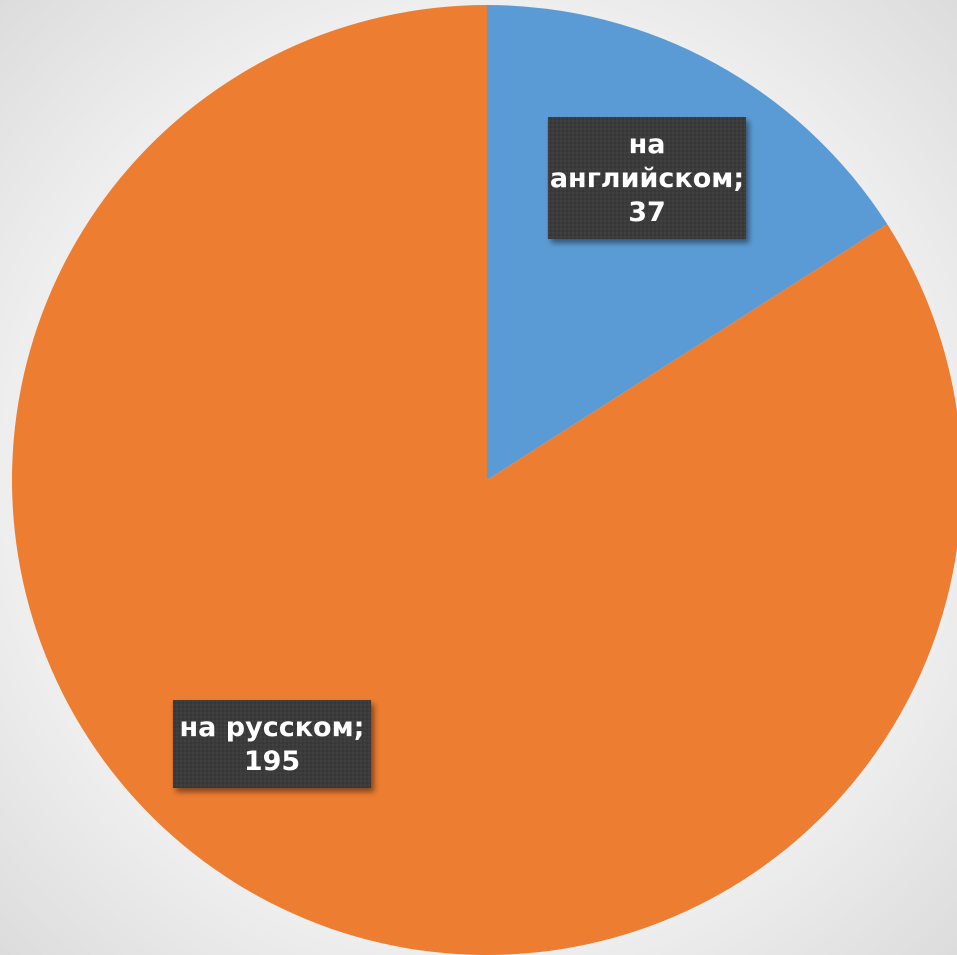 This screenshot has height=955, width=957. Describe the element at coordinates (647, 144) in the screenshot. I see `data-label-line: на` at that location.